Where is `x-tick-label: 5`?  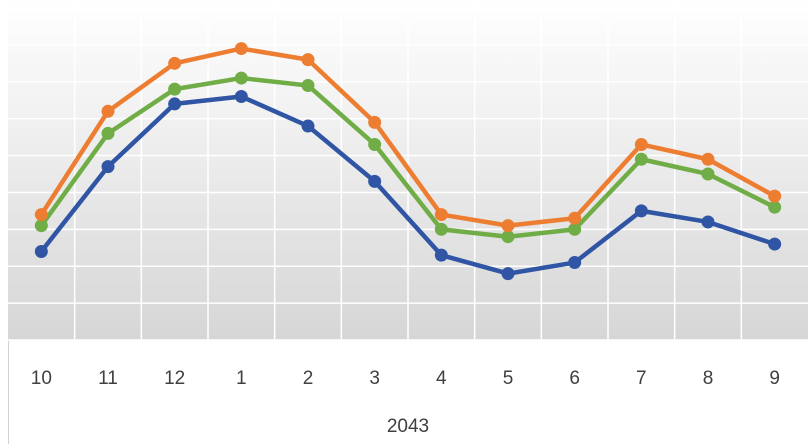 x-tick-label: 5 is located at coordinates (508, 378).